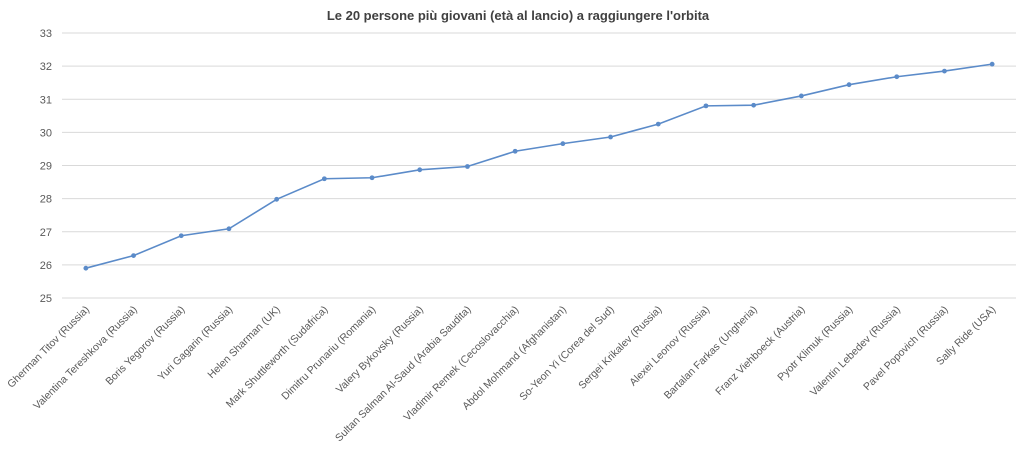 The image size is (1024, 450). What do you see at coordinates (46, 34) in the screenshot?
I see `y-tick-label: 33` at bounding box center [46, 34].